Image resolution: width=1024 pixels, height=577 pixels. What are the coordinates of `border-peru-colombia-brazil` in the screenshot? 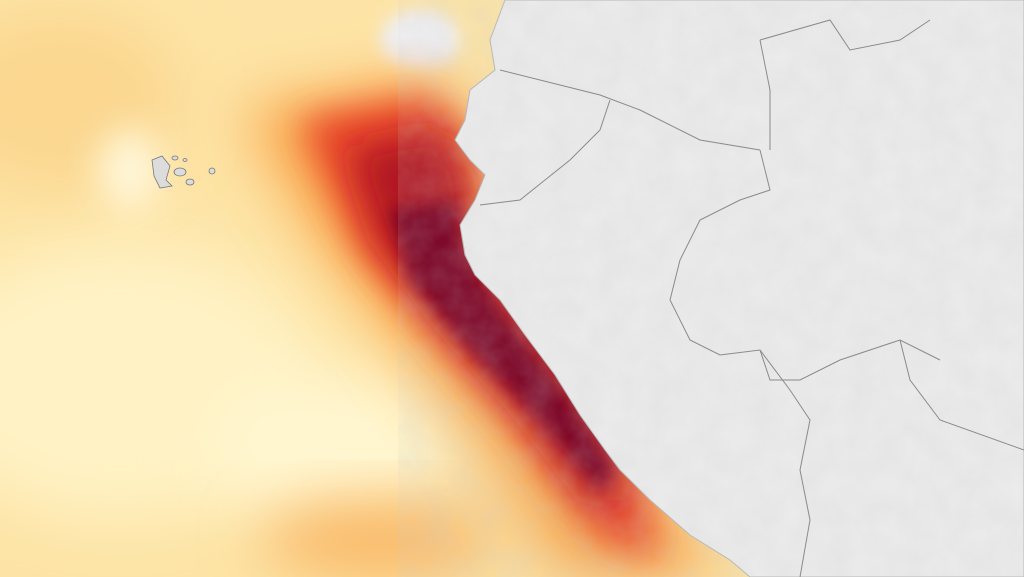 It's located at (805, 265).